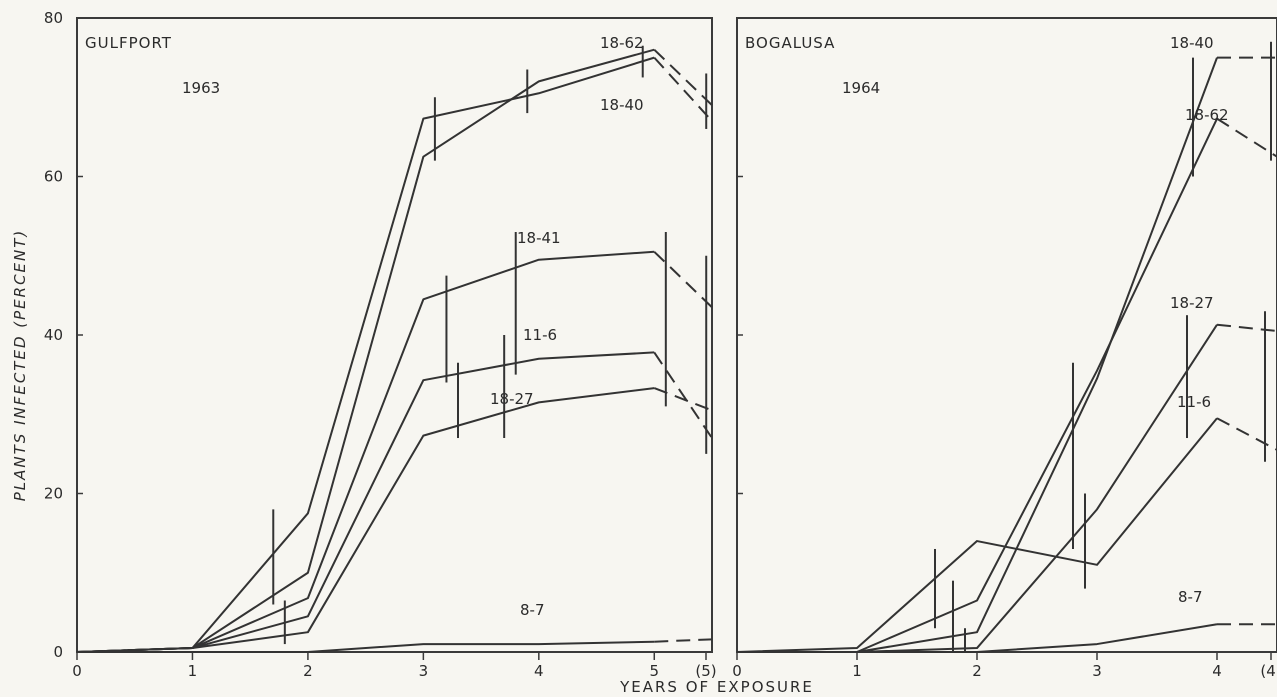 The height and width of the screenshot is (697, 1277). Describe the element at coordinates (654, 671) in the screenshot. I see `x-tick-label: 5` at that location.